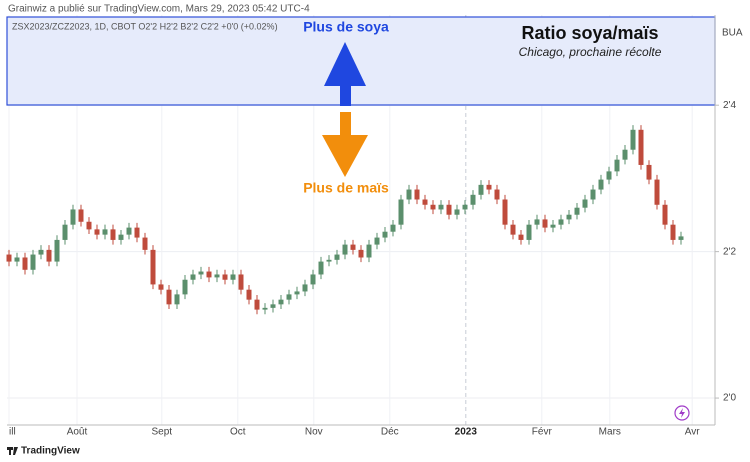 The width and height of the screenshot is (750, 462). Describe the element at coordinates (729, 398) in the screenshot. I see `y-tick-label: 2'0` at that location.